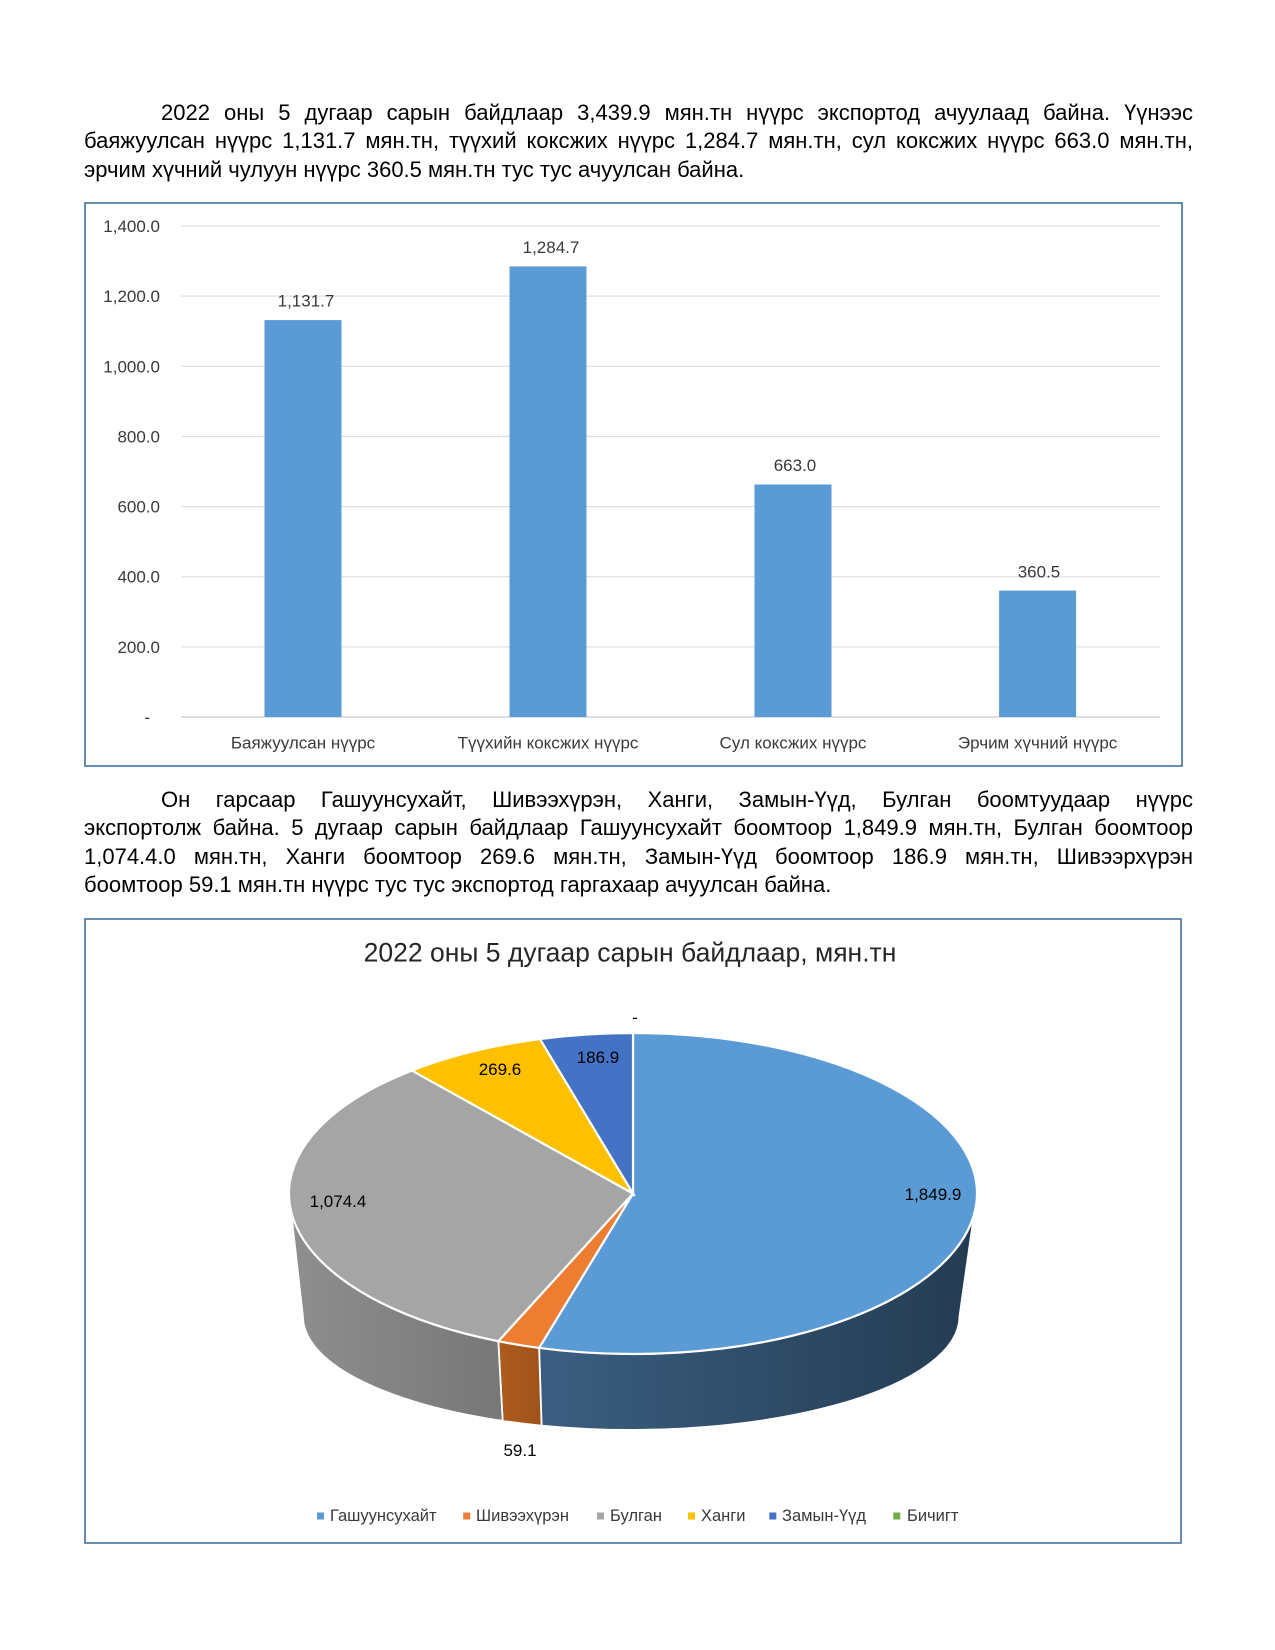 The height and width of the screenshot is (1650, 1275). I want to click on svg-text: Замын-Үүд, so click(824, 1516).